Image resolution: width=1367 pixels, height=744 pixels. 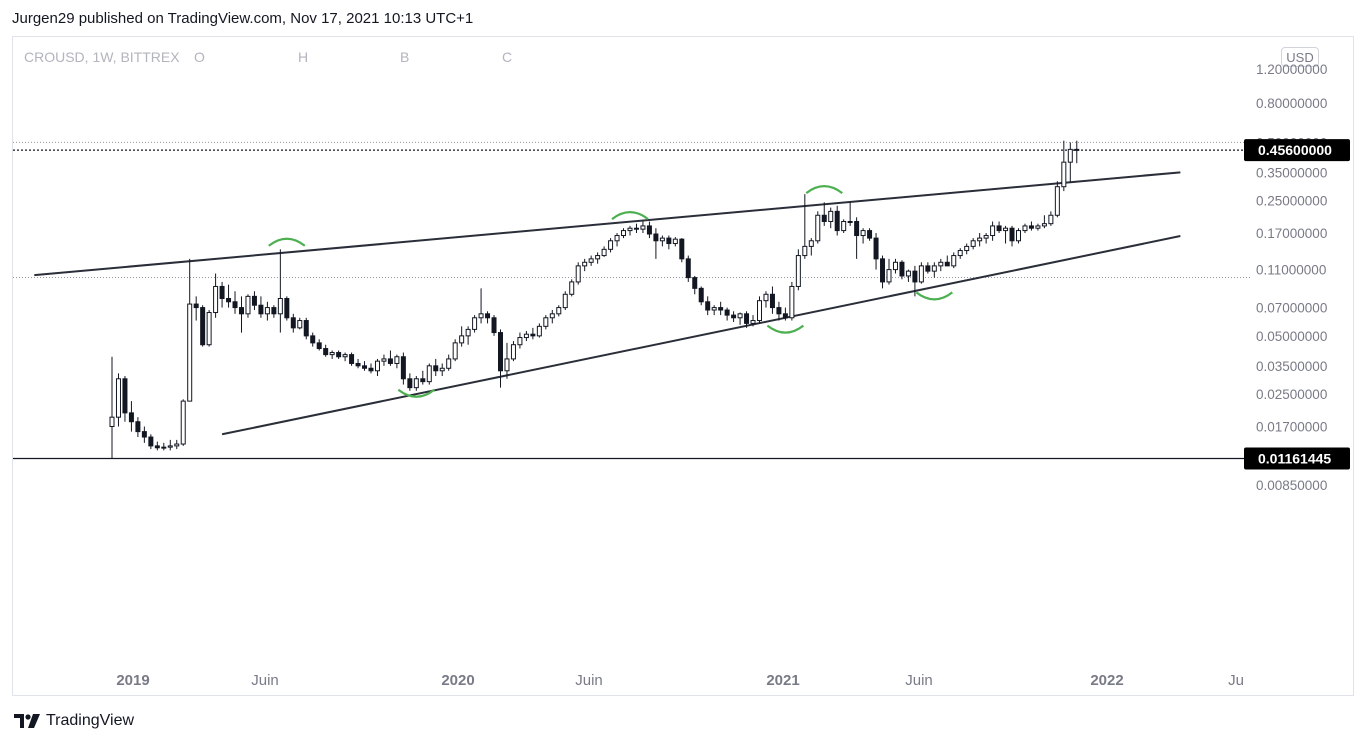 What do you see at coordinates (303, 57) in the screenshot?
I see `legend-high: H` at bounding box center [303, 57].